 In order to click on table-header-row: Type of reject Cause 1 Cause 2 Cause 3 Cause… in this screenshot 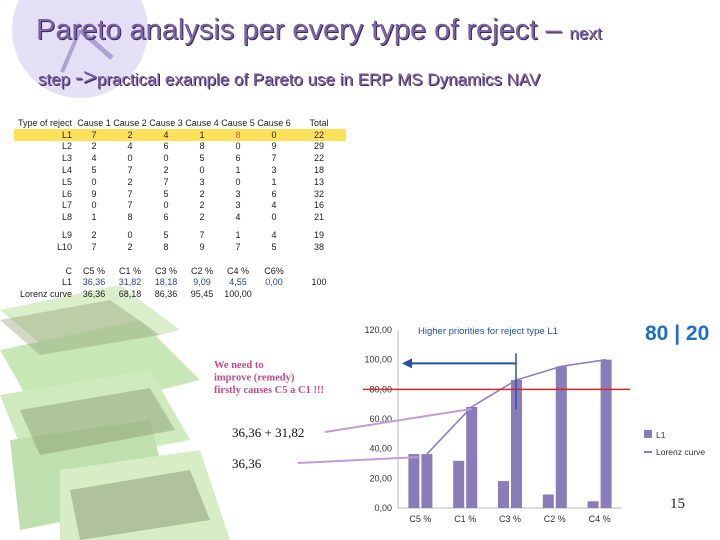, I will do `click(180, 123)`.